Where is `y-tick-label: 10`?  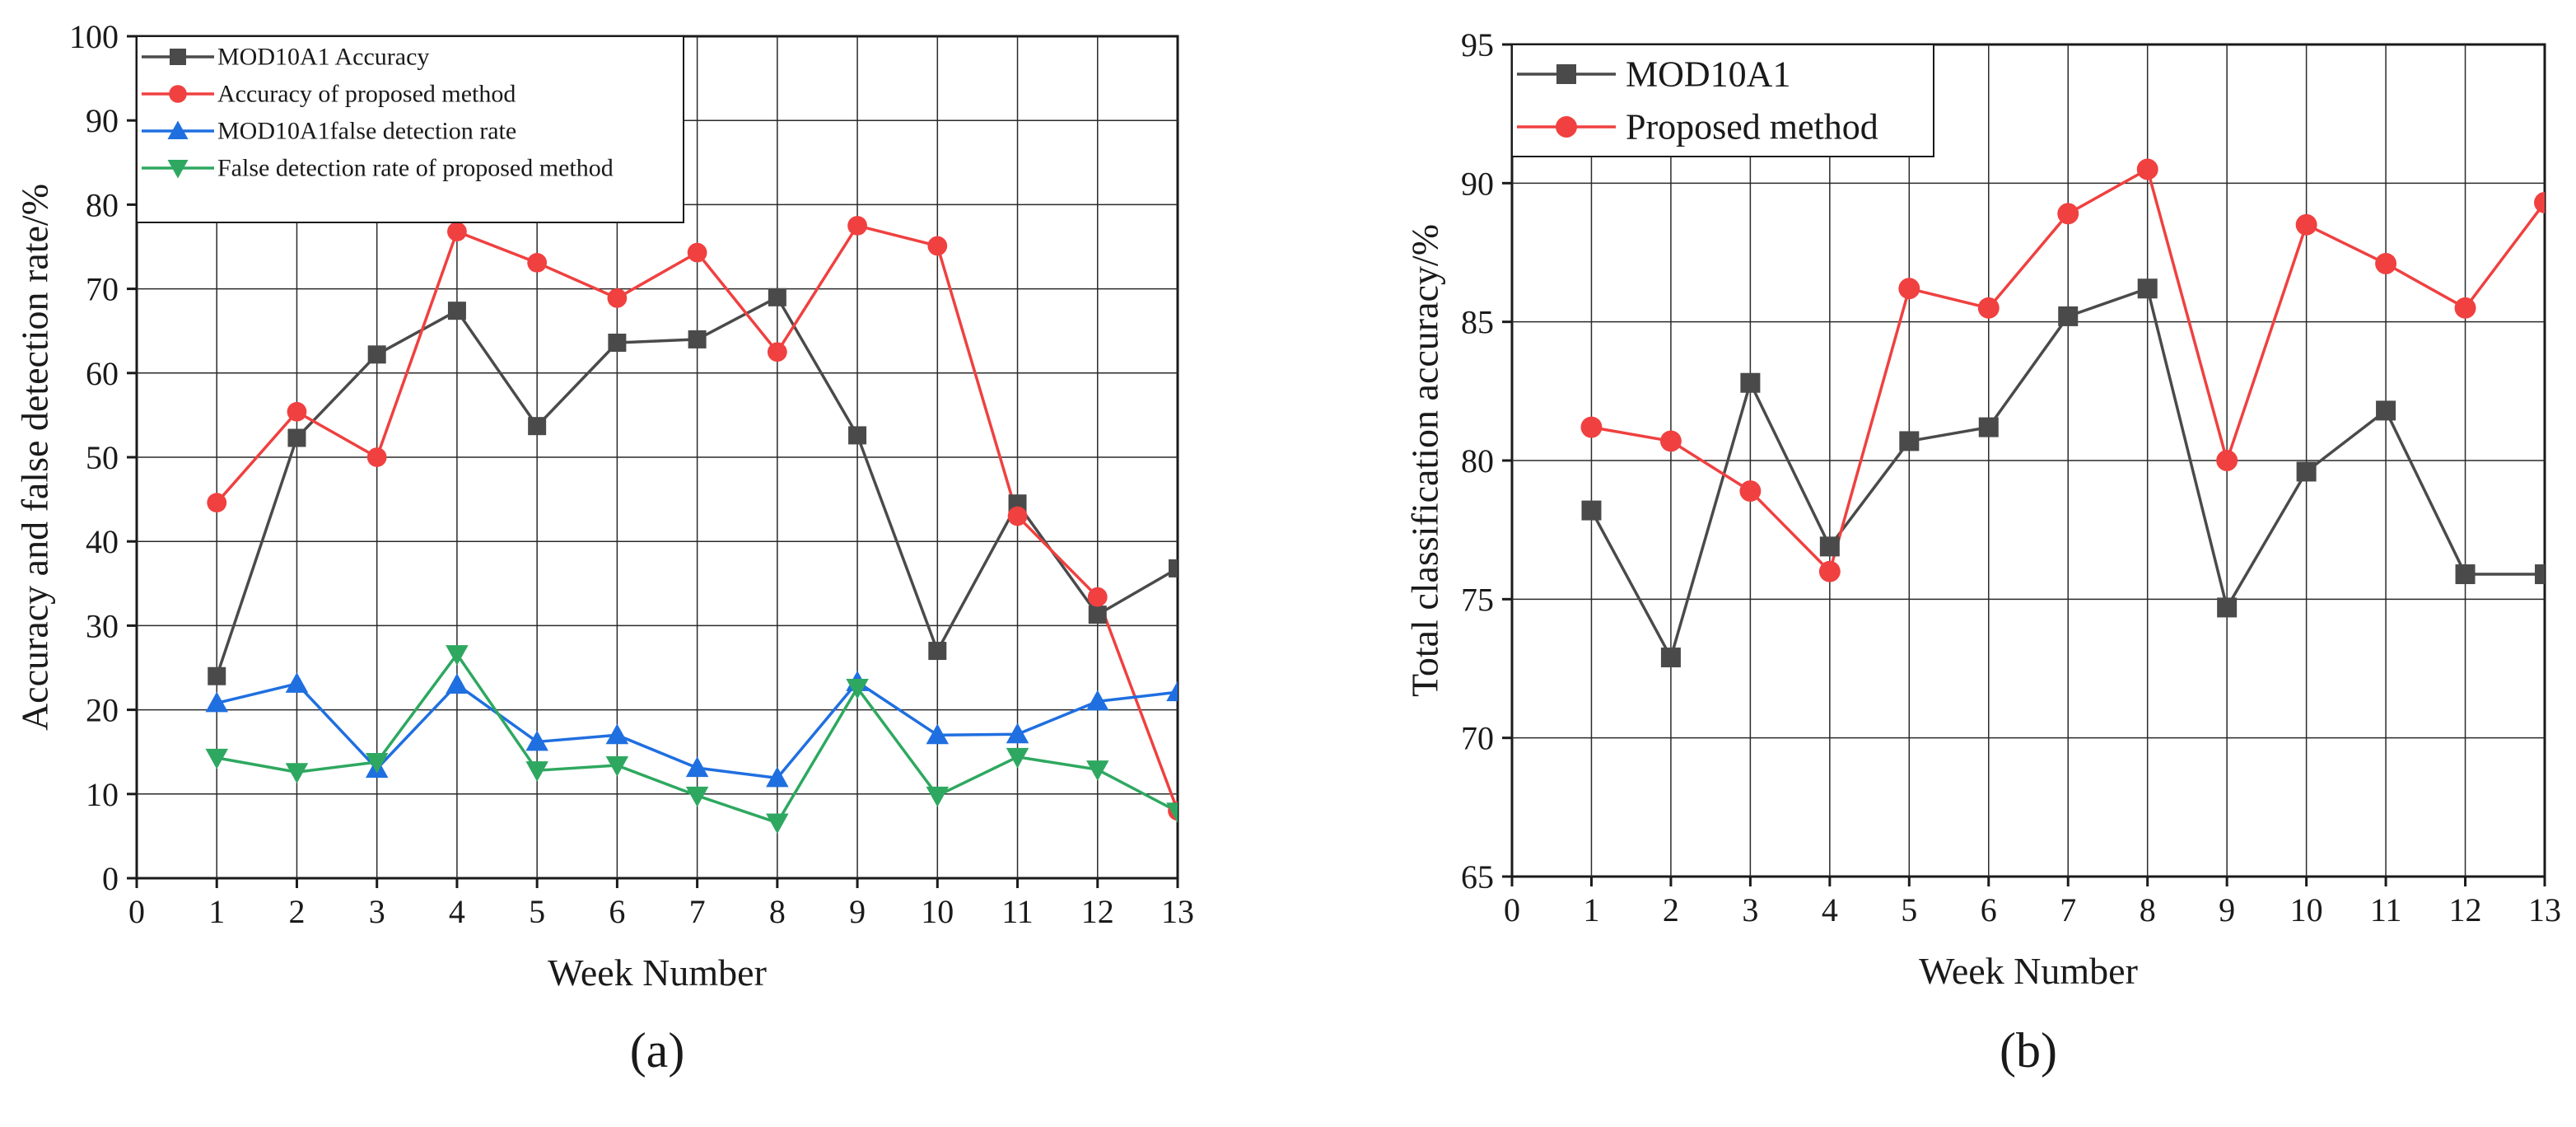 y-tick-label: 10 is located at coordinates (102, 795).